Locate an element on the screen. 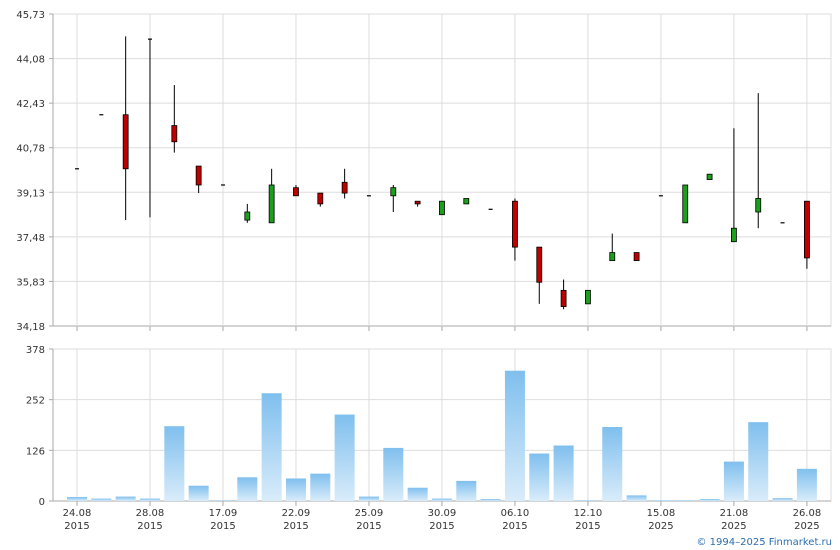 Image resolution: width=840 pixels, height=550 pixels. x-label-date: 17.09 is located at coordinates (223, 513).